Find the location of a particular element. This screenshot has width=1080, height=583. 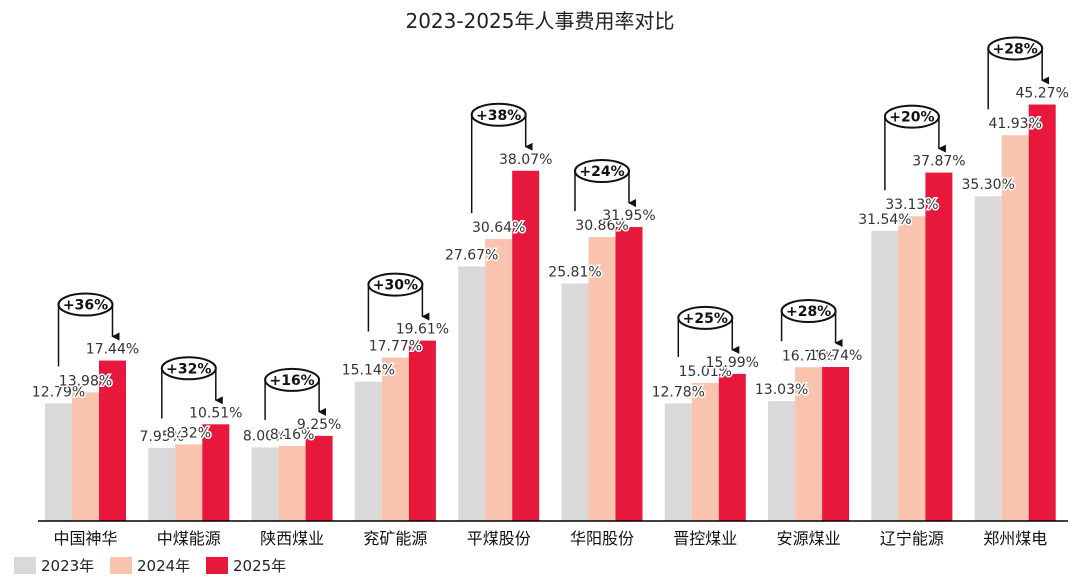

bar-平煤股份-2023年 is located at coordinates (472, 393).